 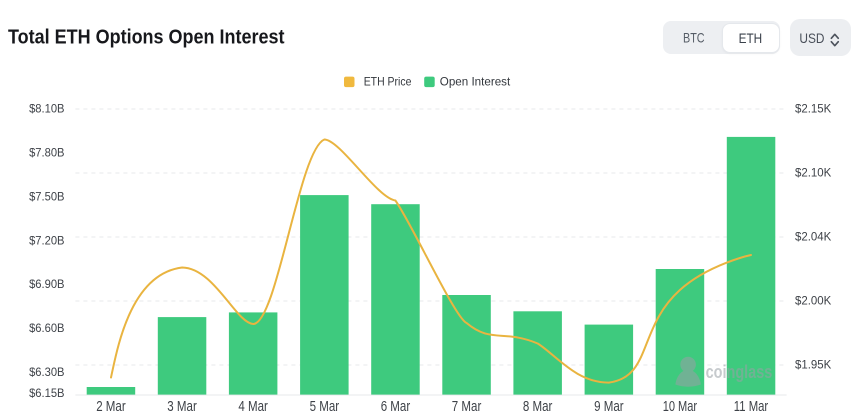 What do you see at coordinates (751, 38) in the screenshot?
I see `svg-text: ETH` at bounding box center [751, 38].